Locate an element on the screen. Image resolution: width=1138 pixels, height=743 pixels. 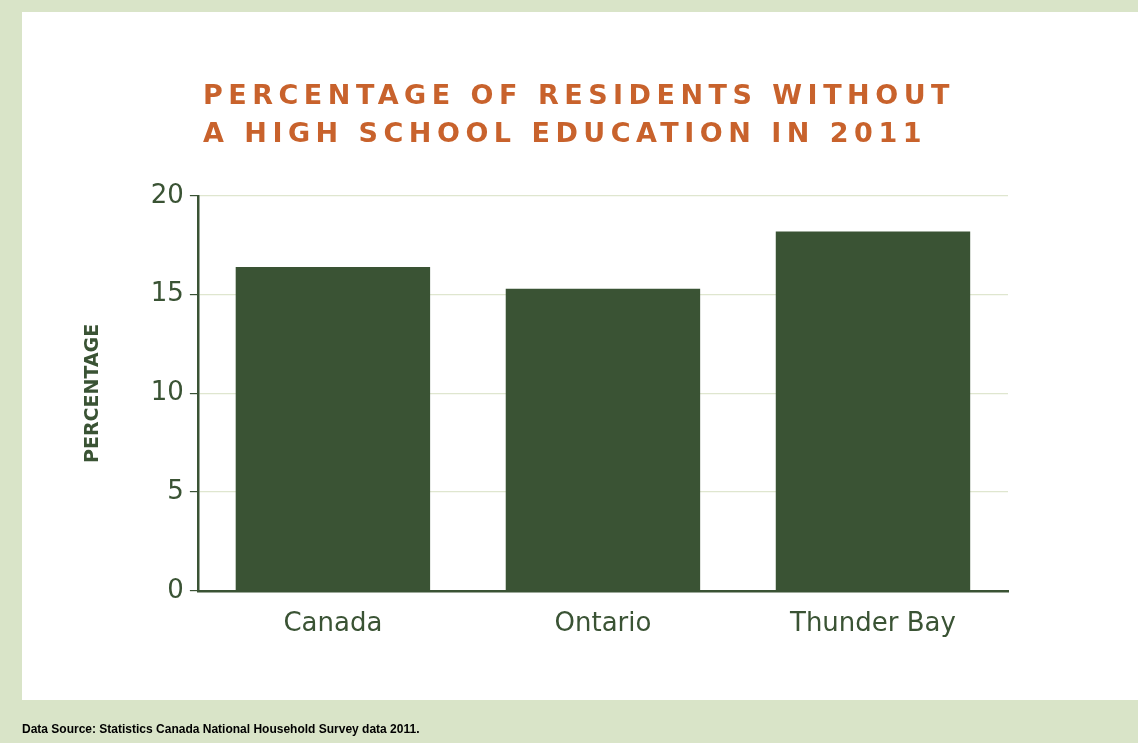
chart-title: PERCENTAGE OF RESIDENTS WITHOUT A HIGH SCHOOL EDUCATION IN 2011 is located at coordinates (579, 114).